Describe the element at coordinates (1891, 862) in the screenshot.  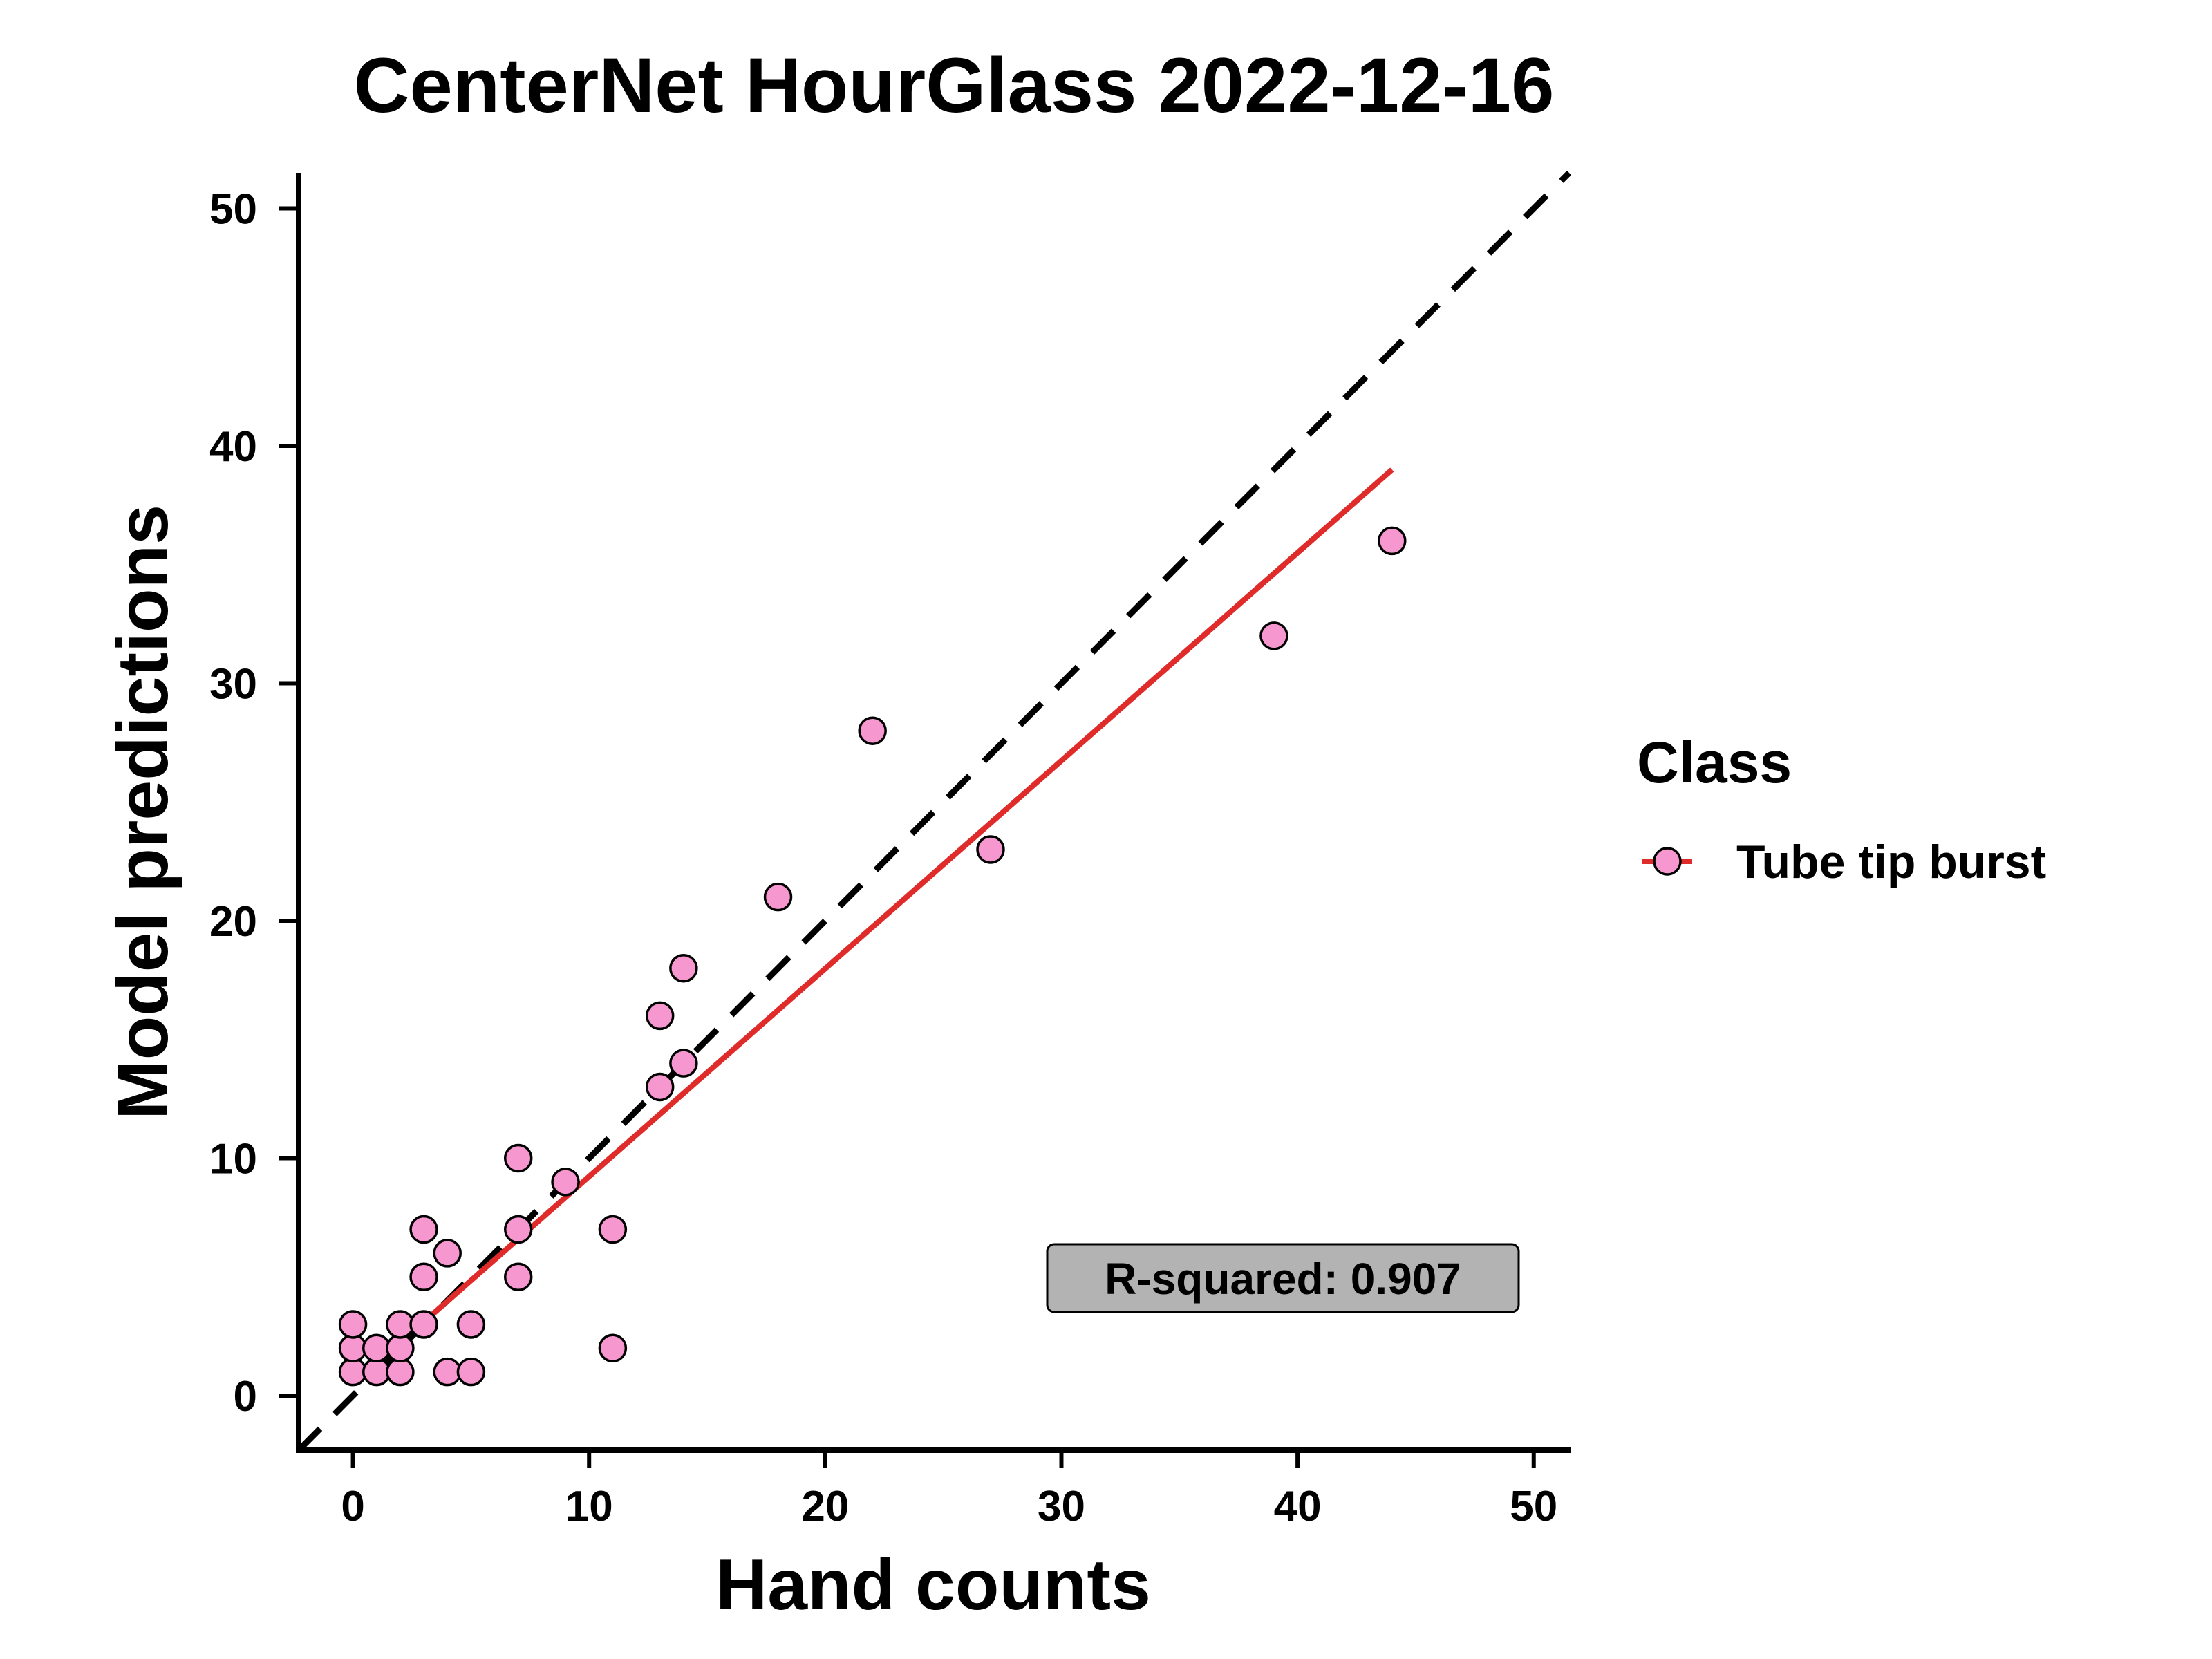
I see `legend-label-tube-tip-burst: Tube tip burst` at that location.